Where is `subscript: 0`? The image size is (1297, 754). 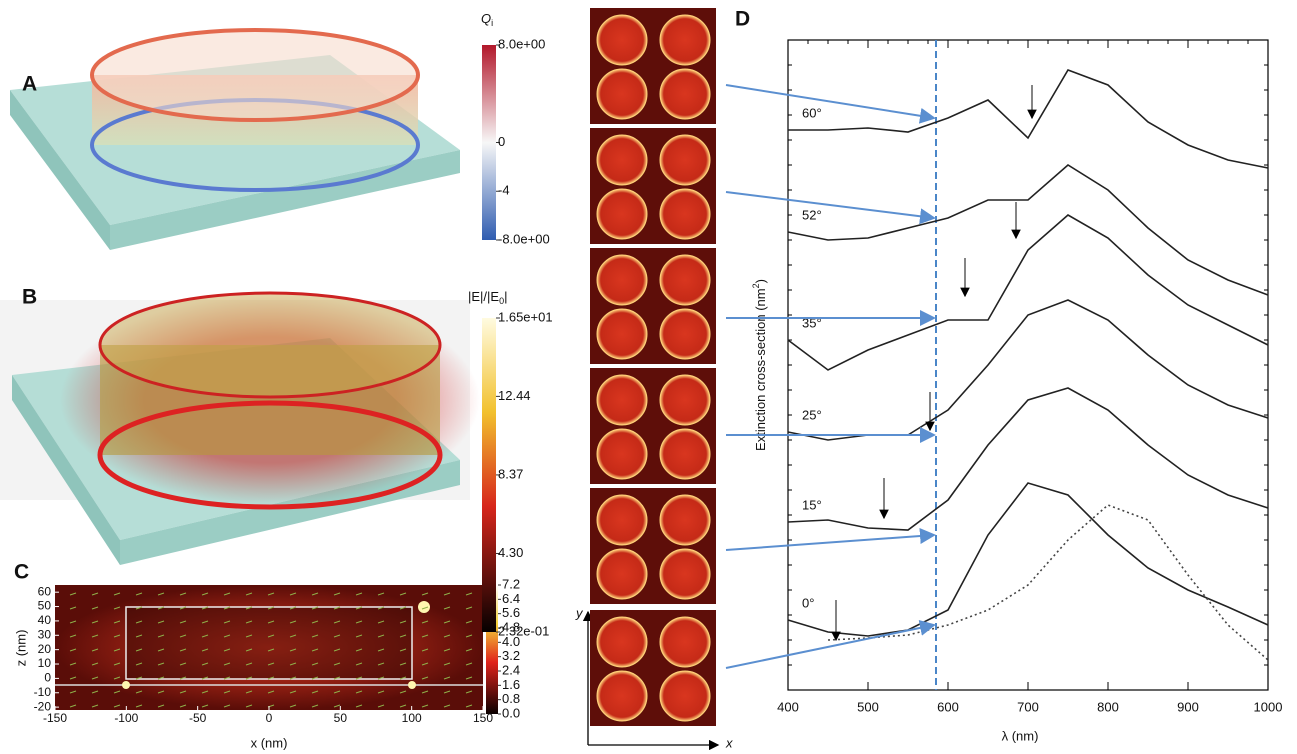 subscript: 0 is located at coordinates (501, 301).